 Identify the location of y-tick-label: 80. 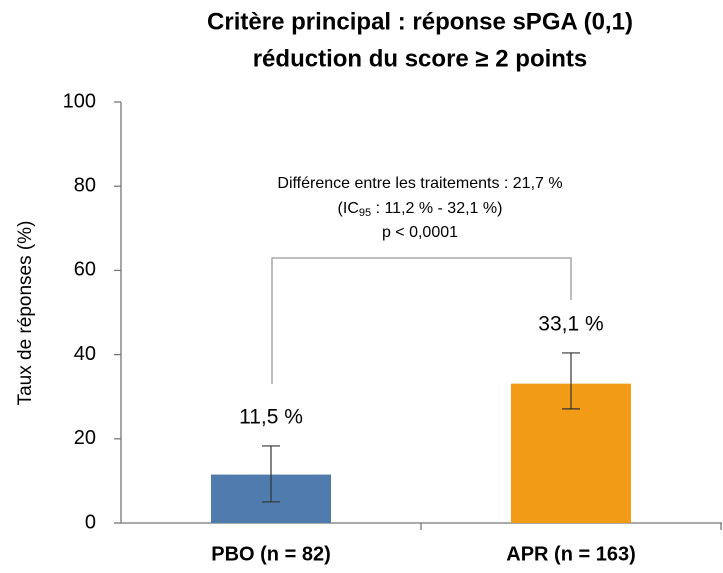
(85, 185).